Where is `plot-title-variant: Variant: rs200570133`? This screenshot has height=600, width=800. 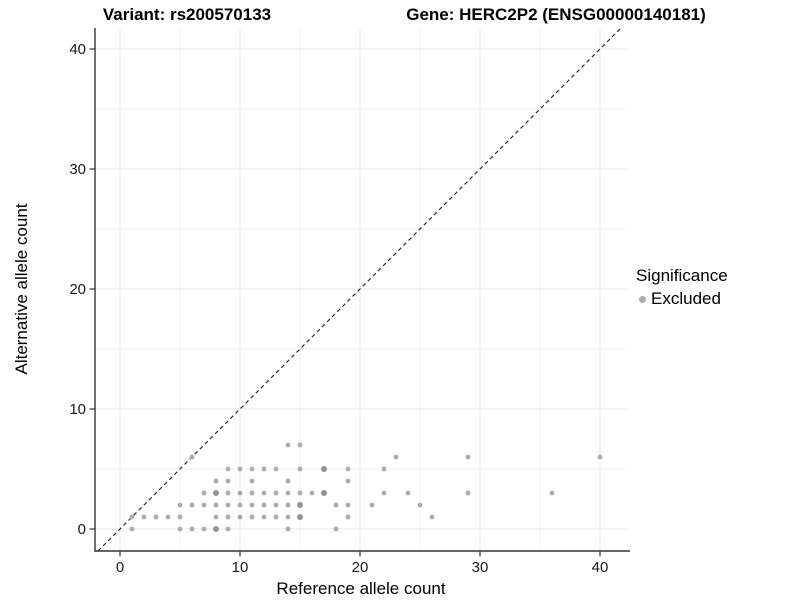
plot-title-variant: Variant: rs200570133 is located at coordinates (187, 14).